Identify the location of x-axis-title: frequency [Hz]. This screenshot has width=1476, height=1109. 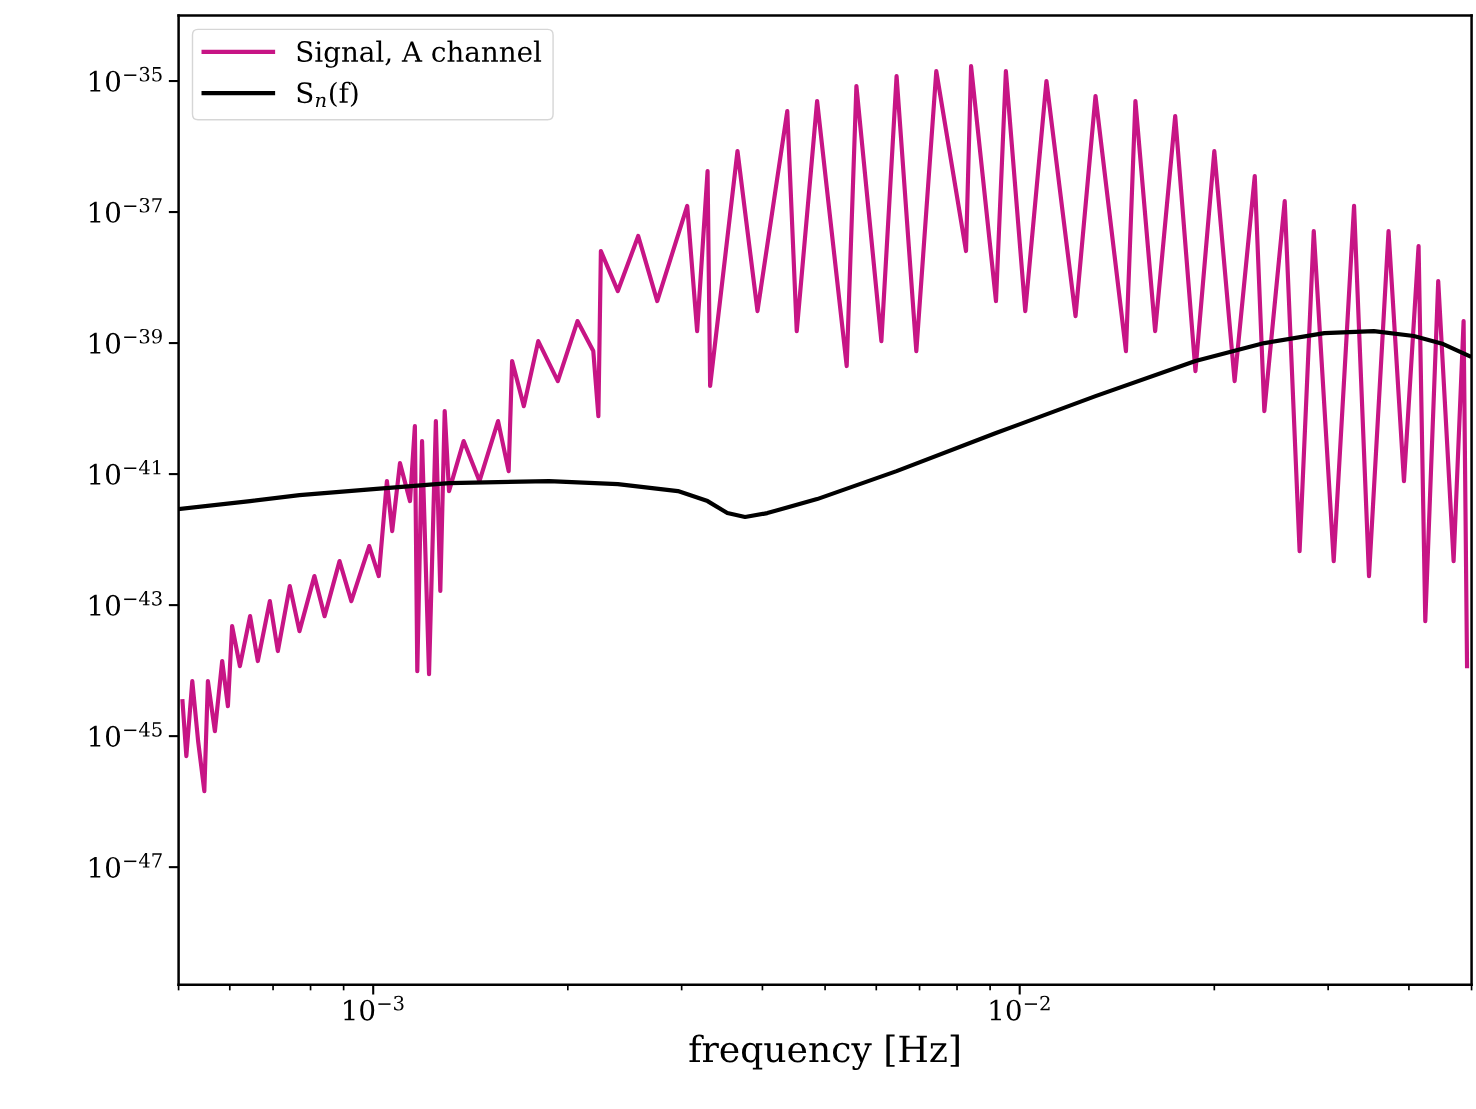
(824, 1052).